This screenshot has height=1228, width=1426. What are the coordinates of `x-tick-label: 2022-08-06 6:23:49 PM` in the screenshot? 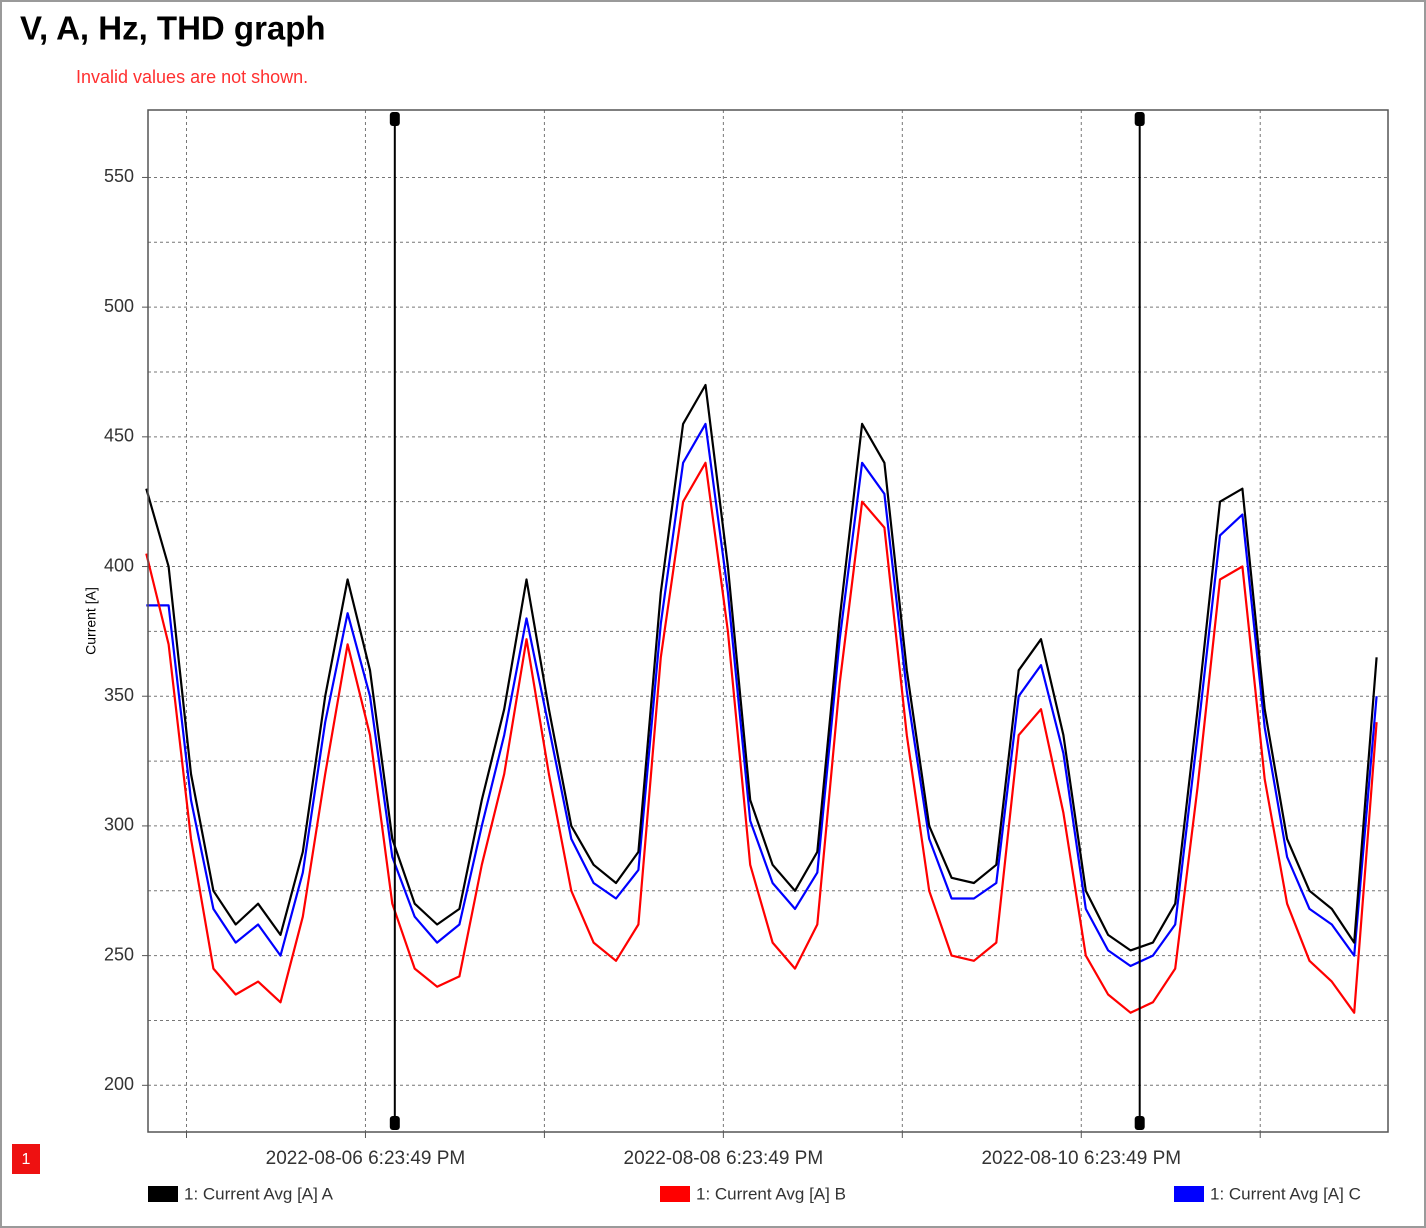 It's located at (366, 1158).